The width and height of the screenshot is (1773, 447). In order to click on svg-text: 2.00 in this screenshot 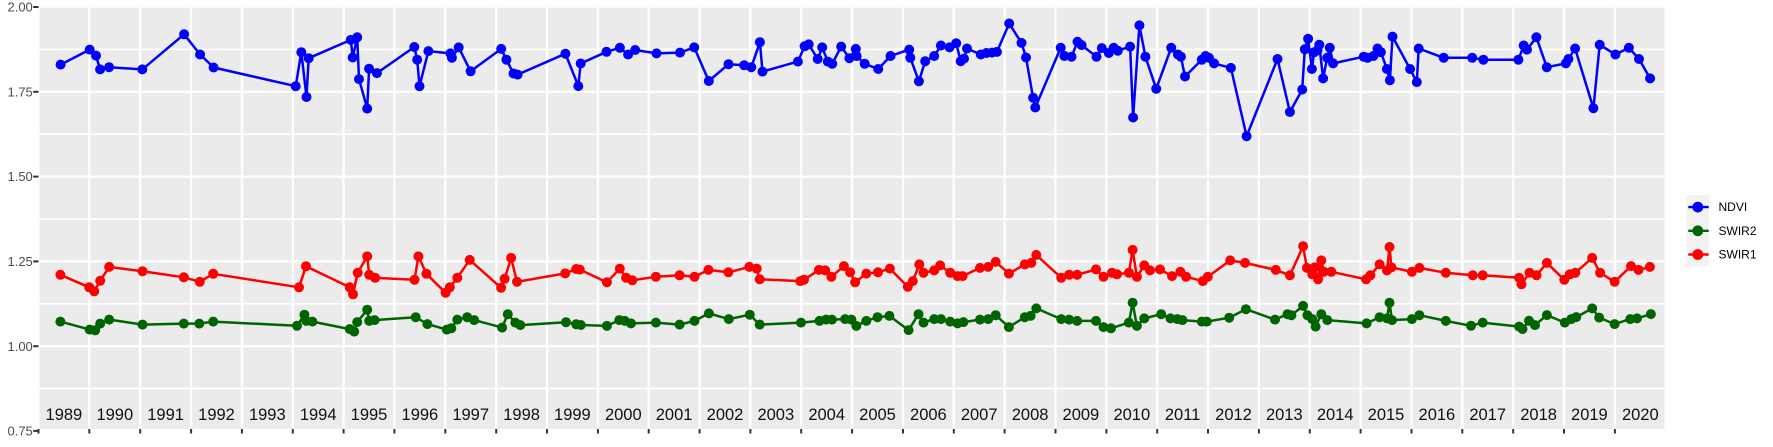, I will do `click(19, 7)`.